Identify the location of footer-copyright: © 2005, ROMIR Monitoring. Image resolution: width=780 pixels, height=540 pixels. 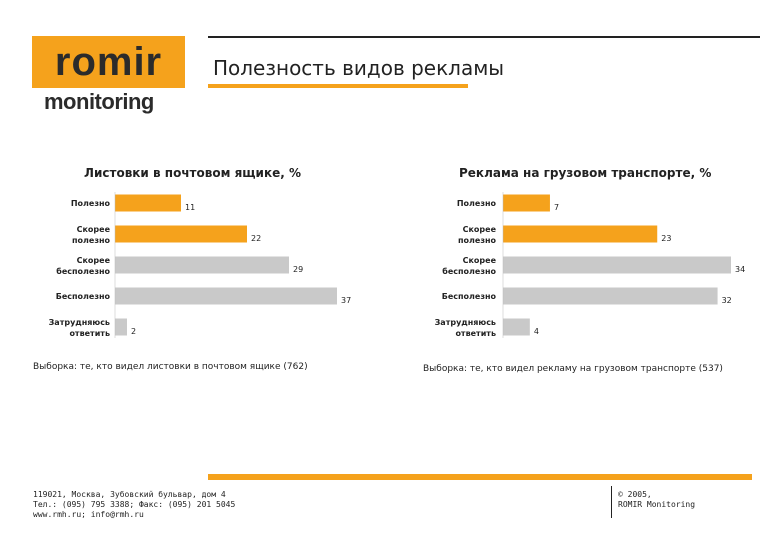
(656, 500).